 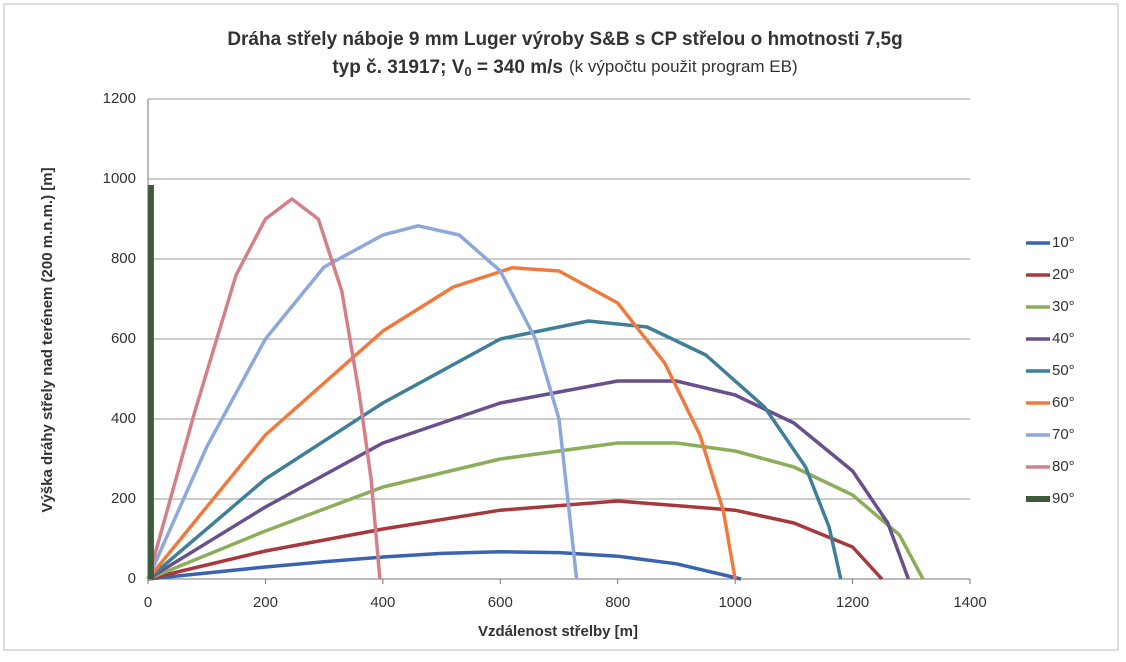 What do you see at coordinates (1063, 338) in the screenshot?
I see `legend-label: 40°` at bounding box center [1063, 338].